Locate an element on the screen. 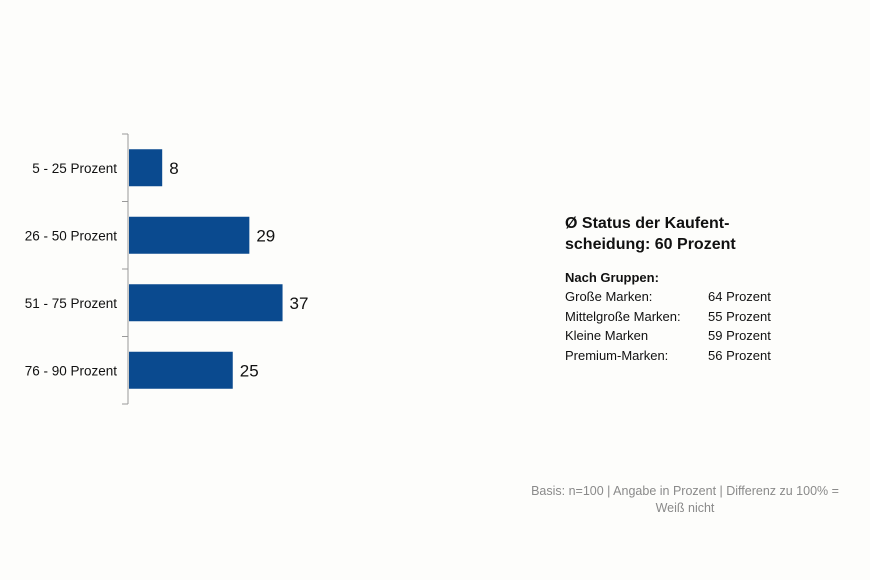 The width and height of the screenshot is (870, 580). group-name: Premium-Marken: is located at coordinates (617, 355).